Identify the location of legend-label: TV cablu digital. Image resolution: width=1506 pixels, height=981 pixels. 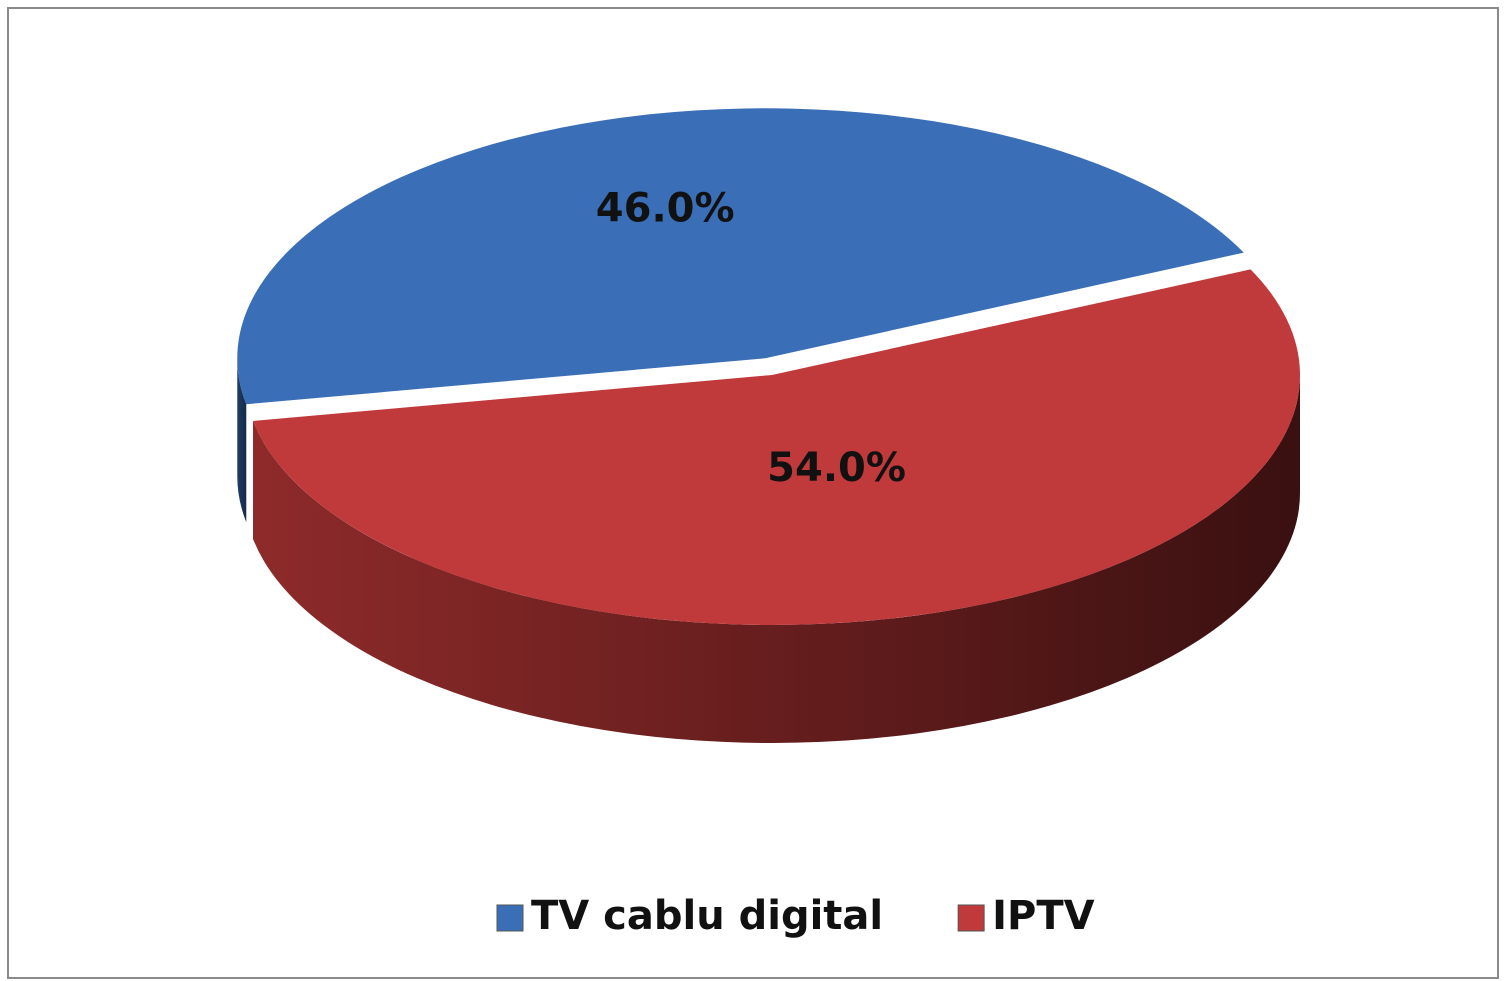
(707, 916).